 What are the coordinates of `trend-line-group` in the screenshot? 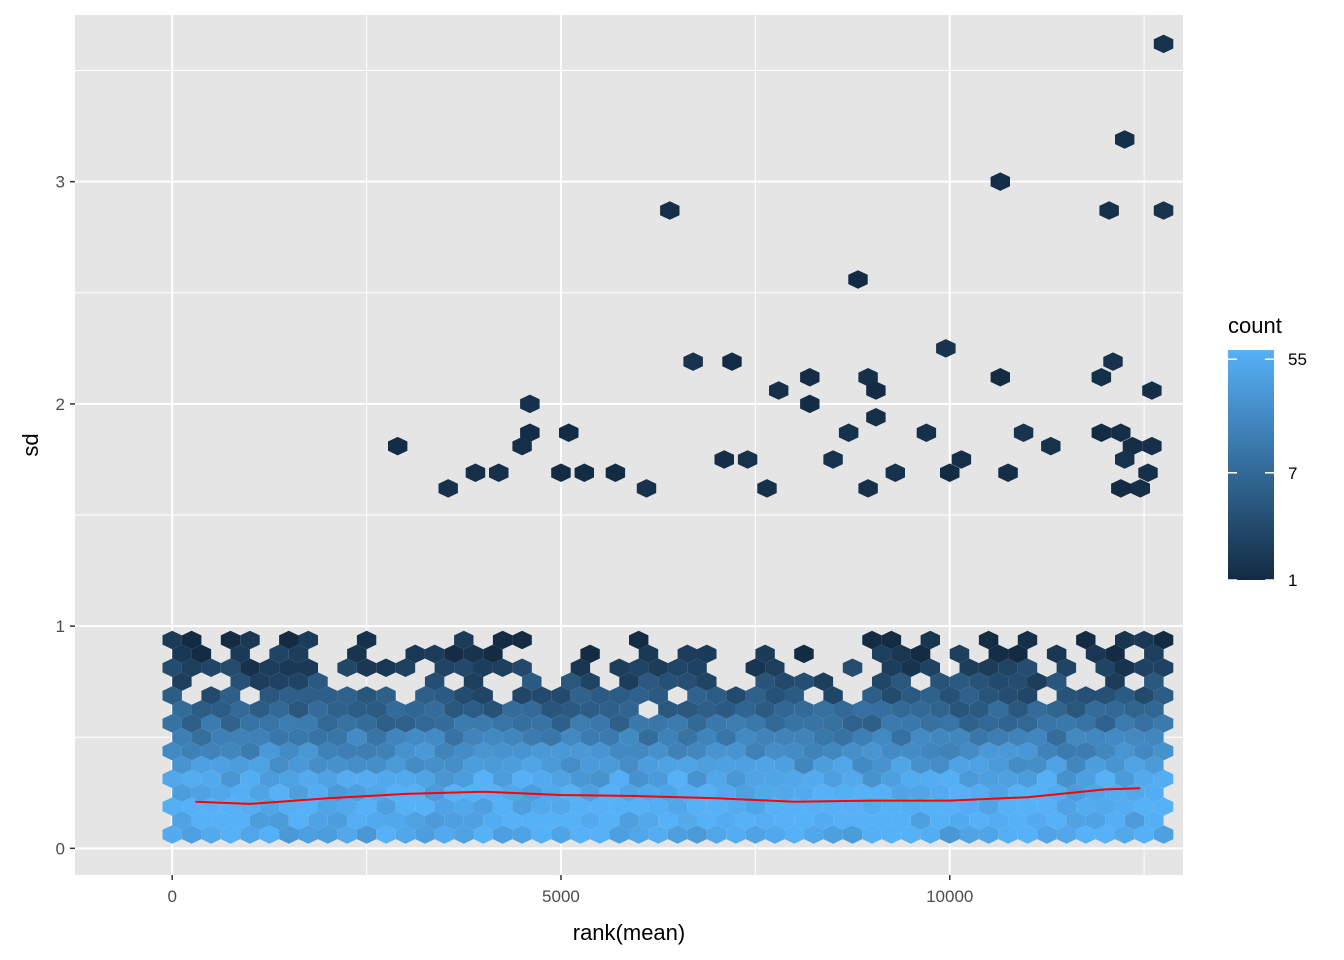 It's located at (668, 796).